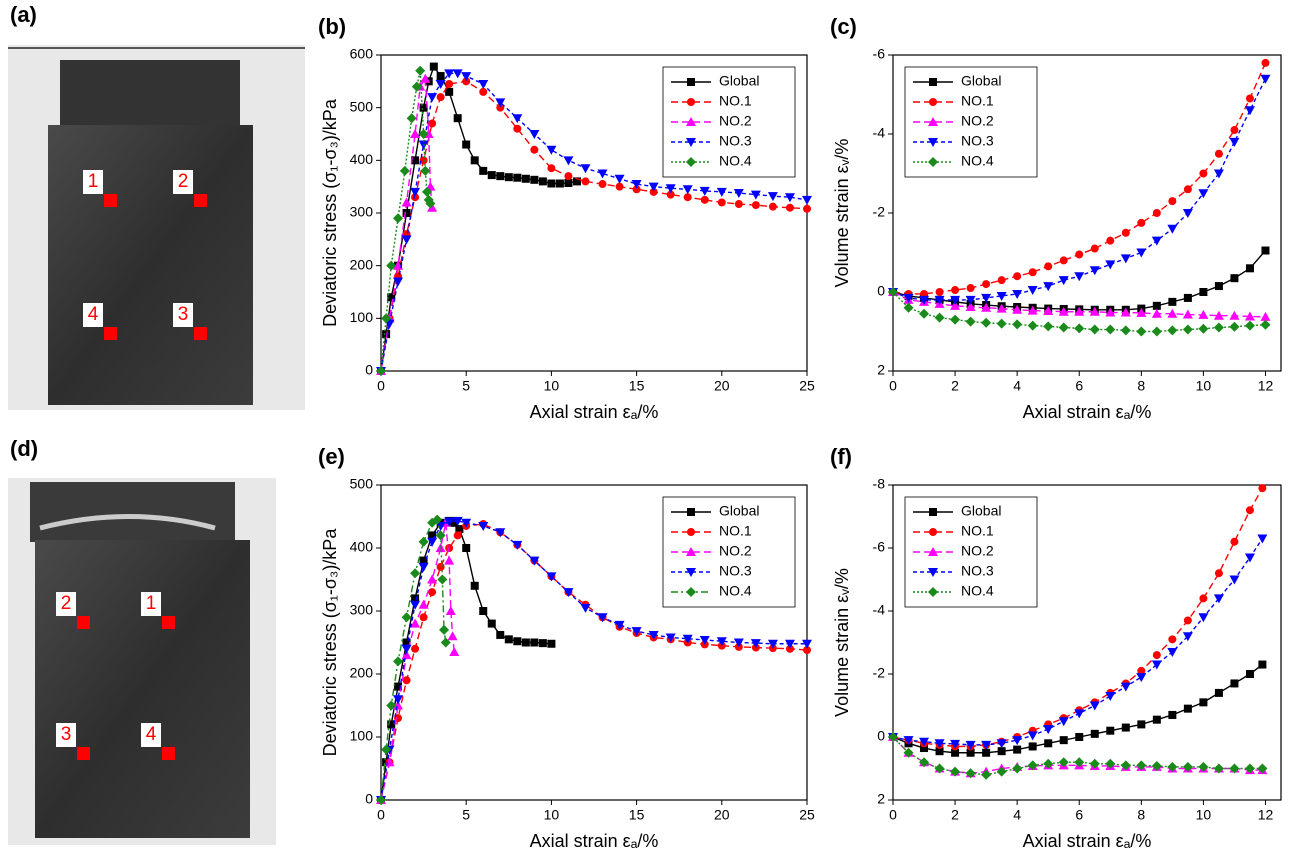  Describe the element at coordinates (977, 121) in the screenshot. I see `legend-label: NO.2` at that location.